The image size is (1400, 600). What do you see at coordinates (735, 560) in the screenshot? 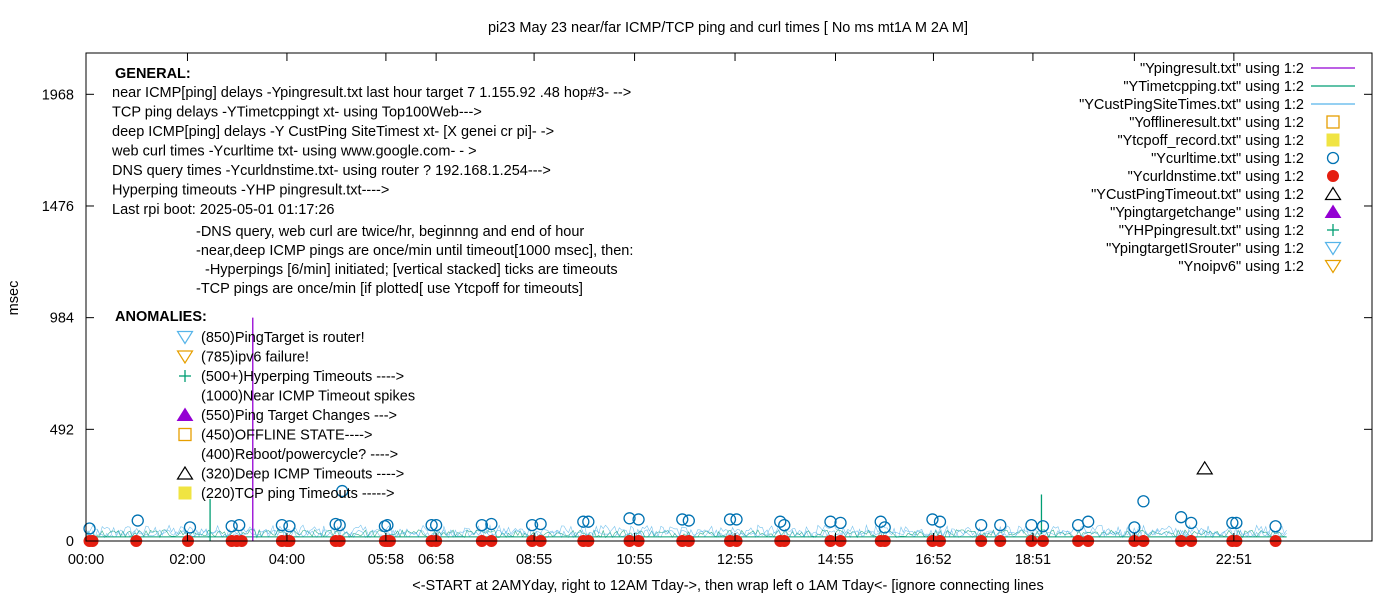
I see `x-tick-label: 12:55` at bounding box center [735, 560].